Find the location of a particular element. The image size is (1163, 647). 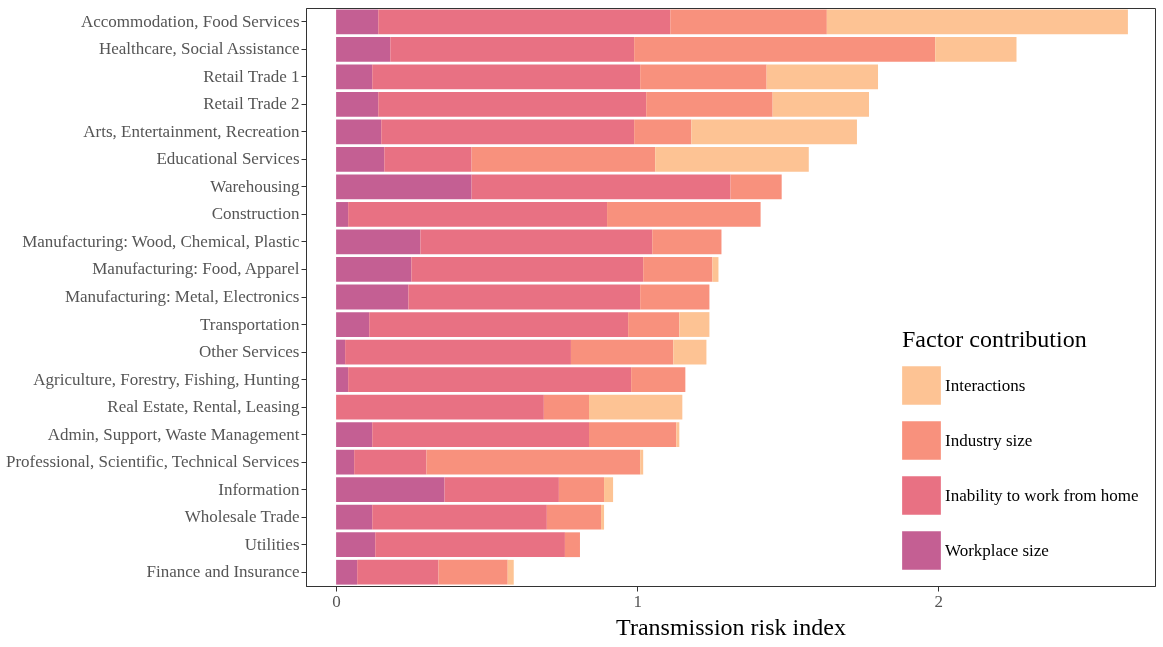

y-tick-label: Manufacturing: Food, Apparel is located at coordinates (196, 269).